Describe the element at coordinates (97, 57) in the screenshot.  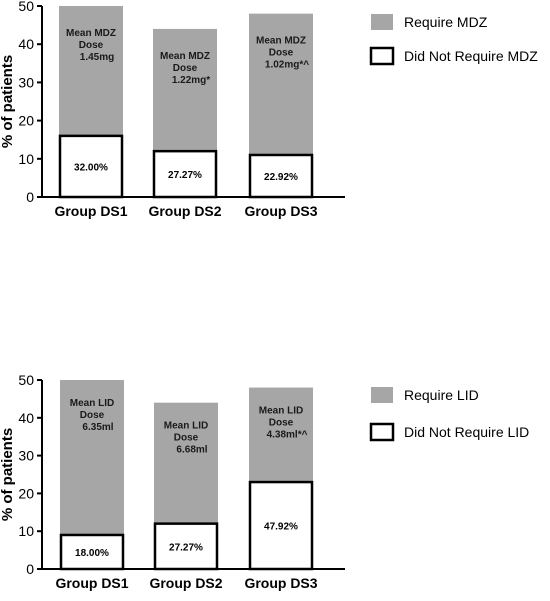
I see `annotation-1-line-3: 1.45mg` at that location.